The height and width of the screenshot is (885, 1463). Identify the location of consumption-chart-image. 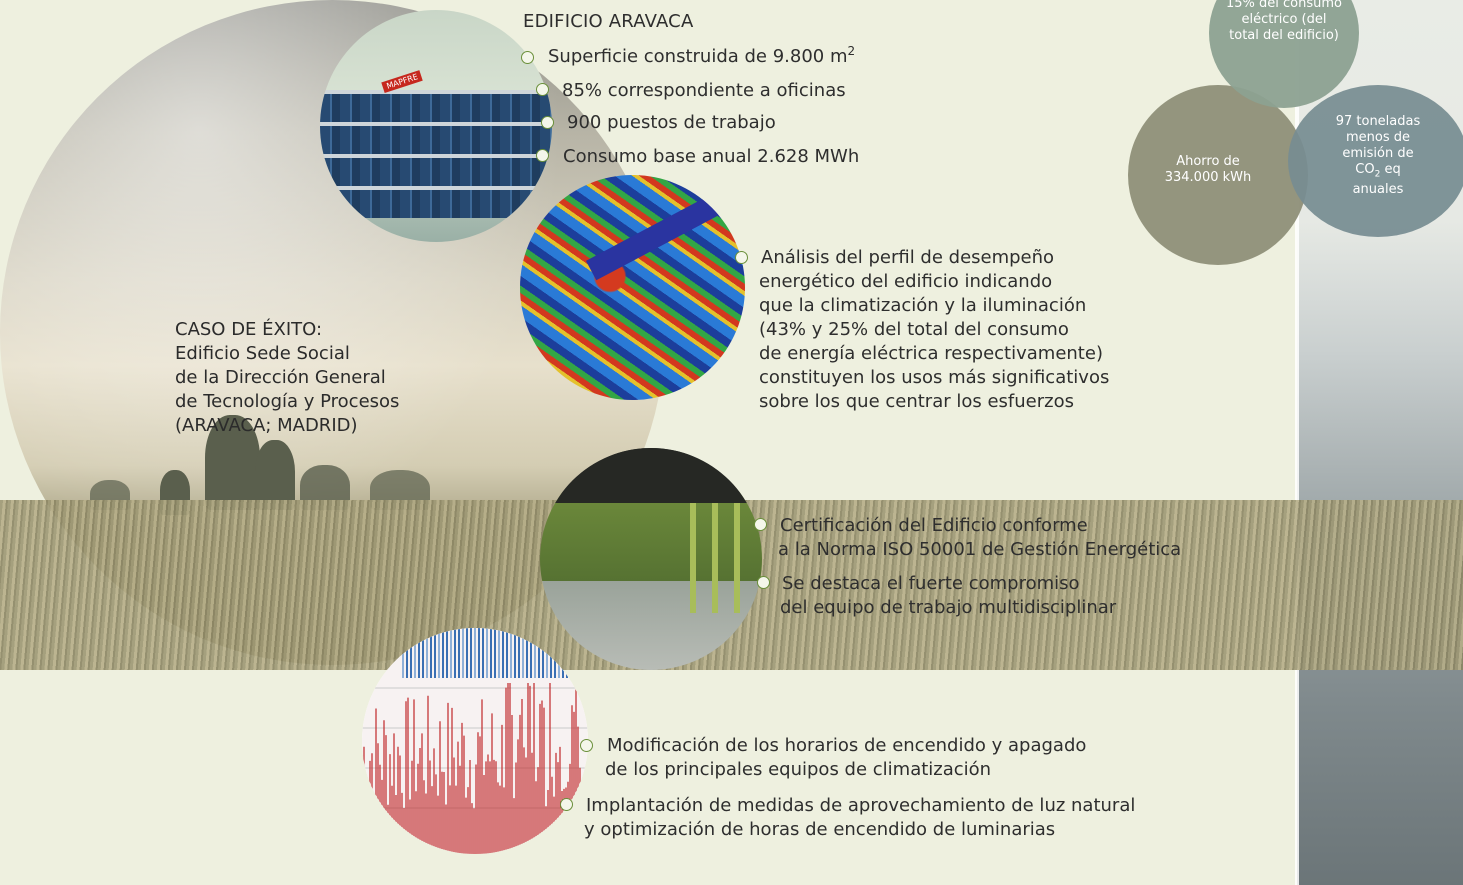
(475, 741).